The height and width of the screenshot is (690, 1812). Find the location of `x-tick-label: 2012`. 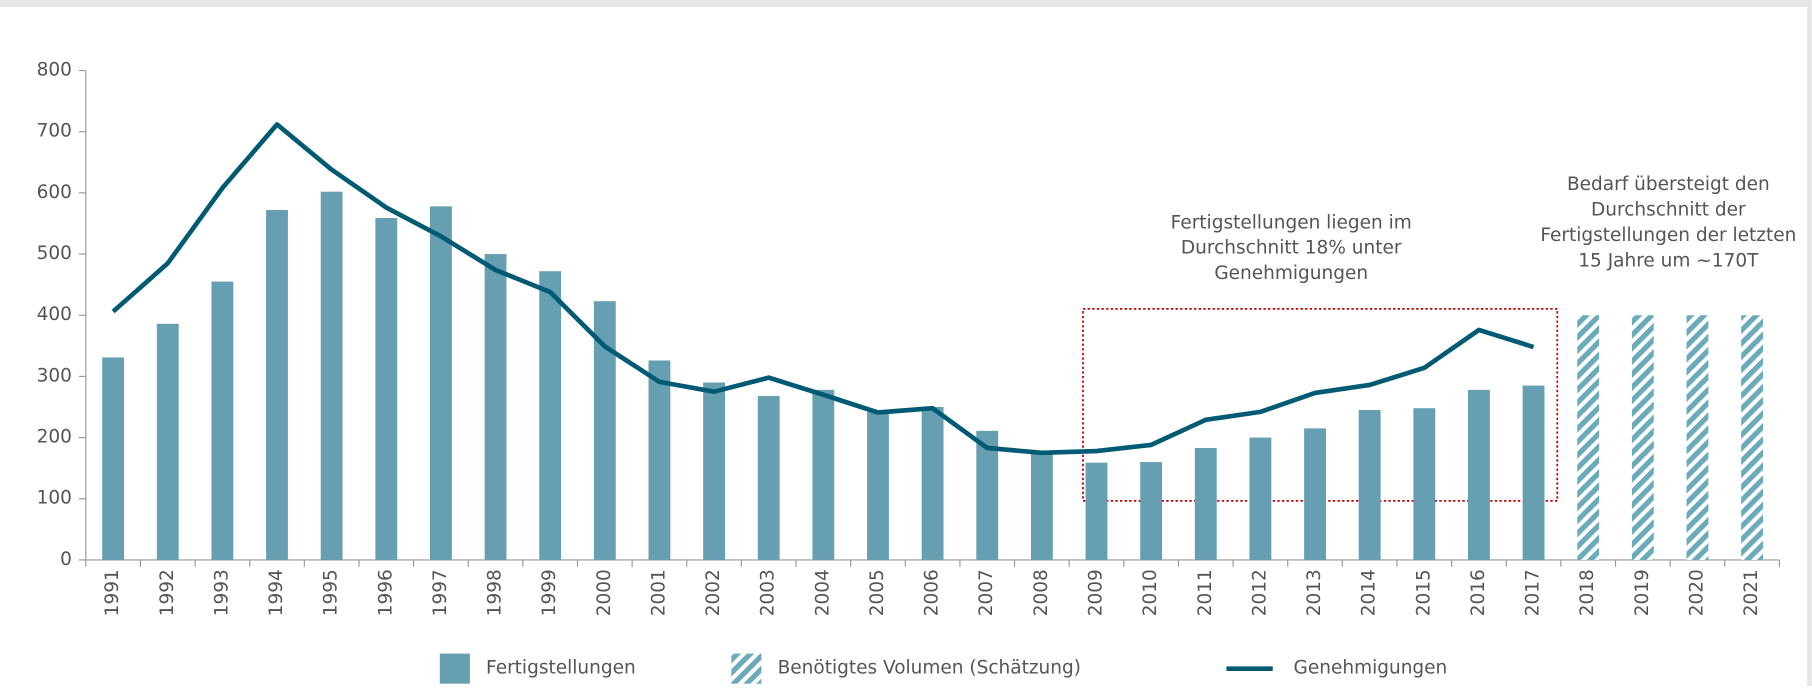

x-tick-label: 2012 is located at coordinates (1259, 592).